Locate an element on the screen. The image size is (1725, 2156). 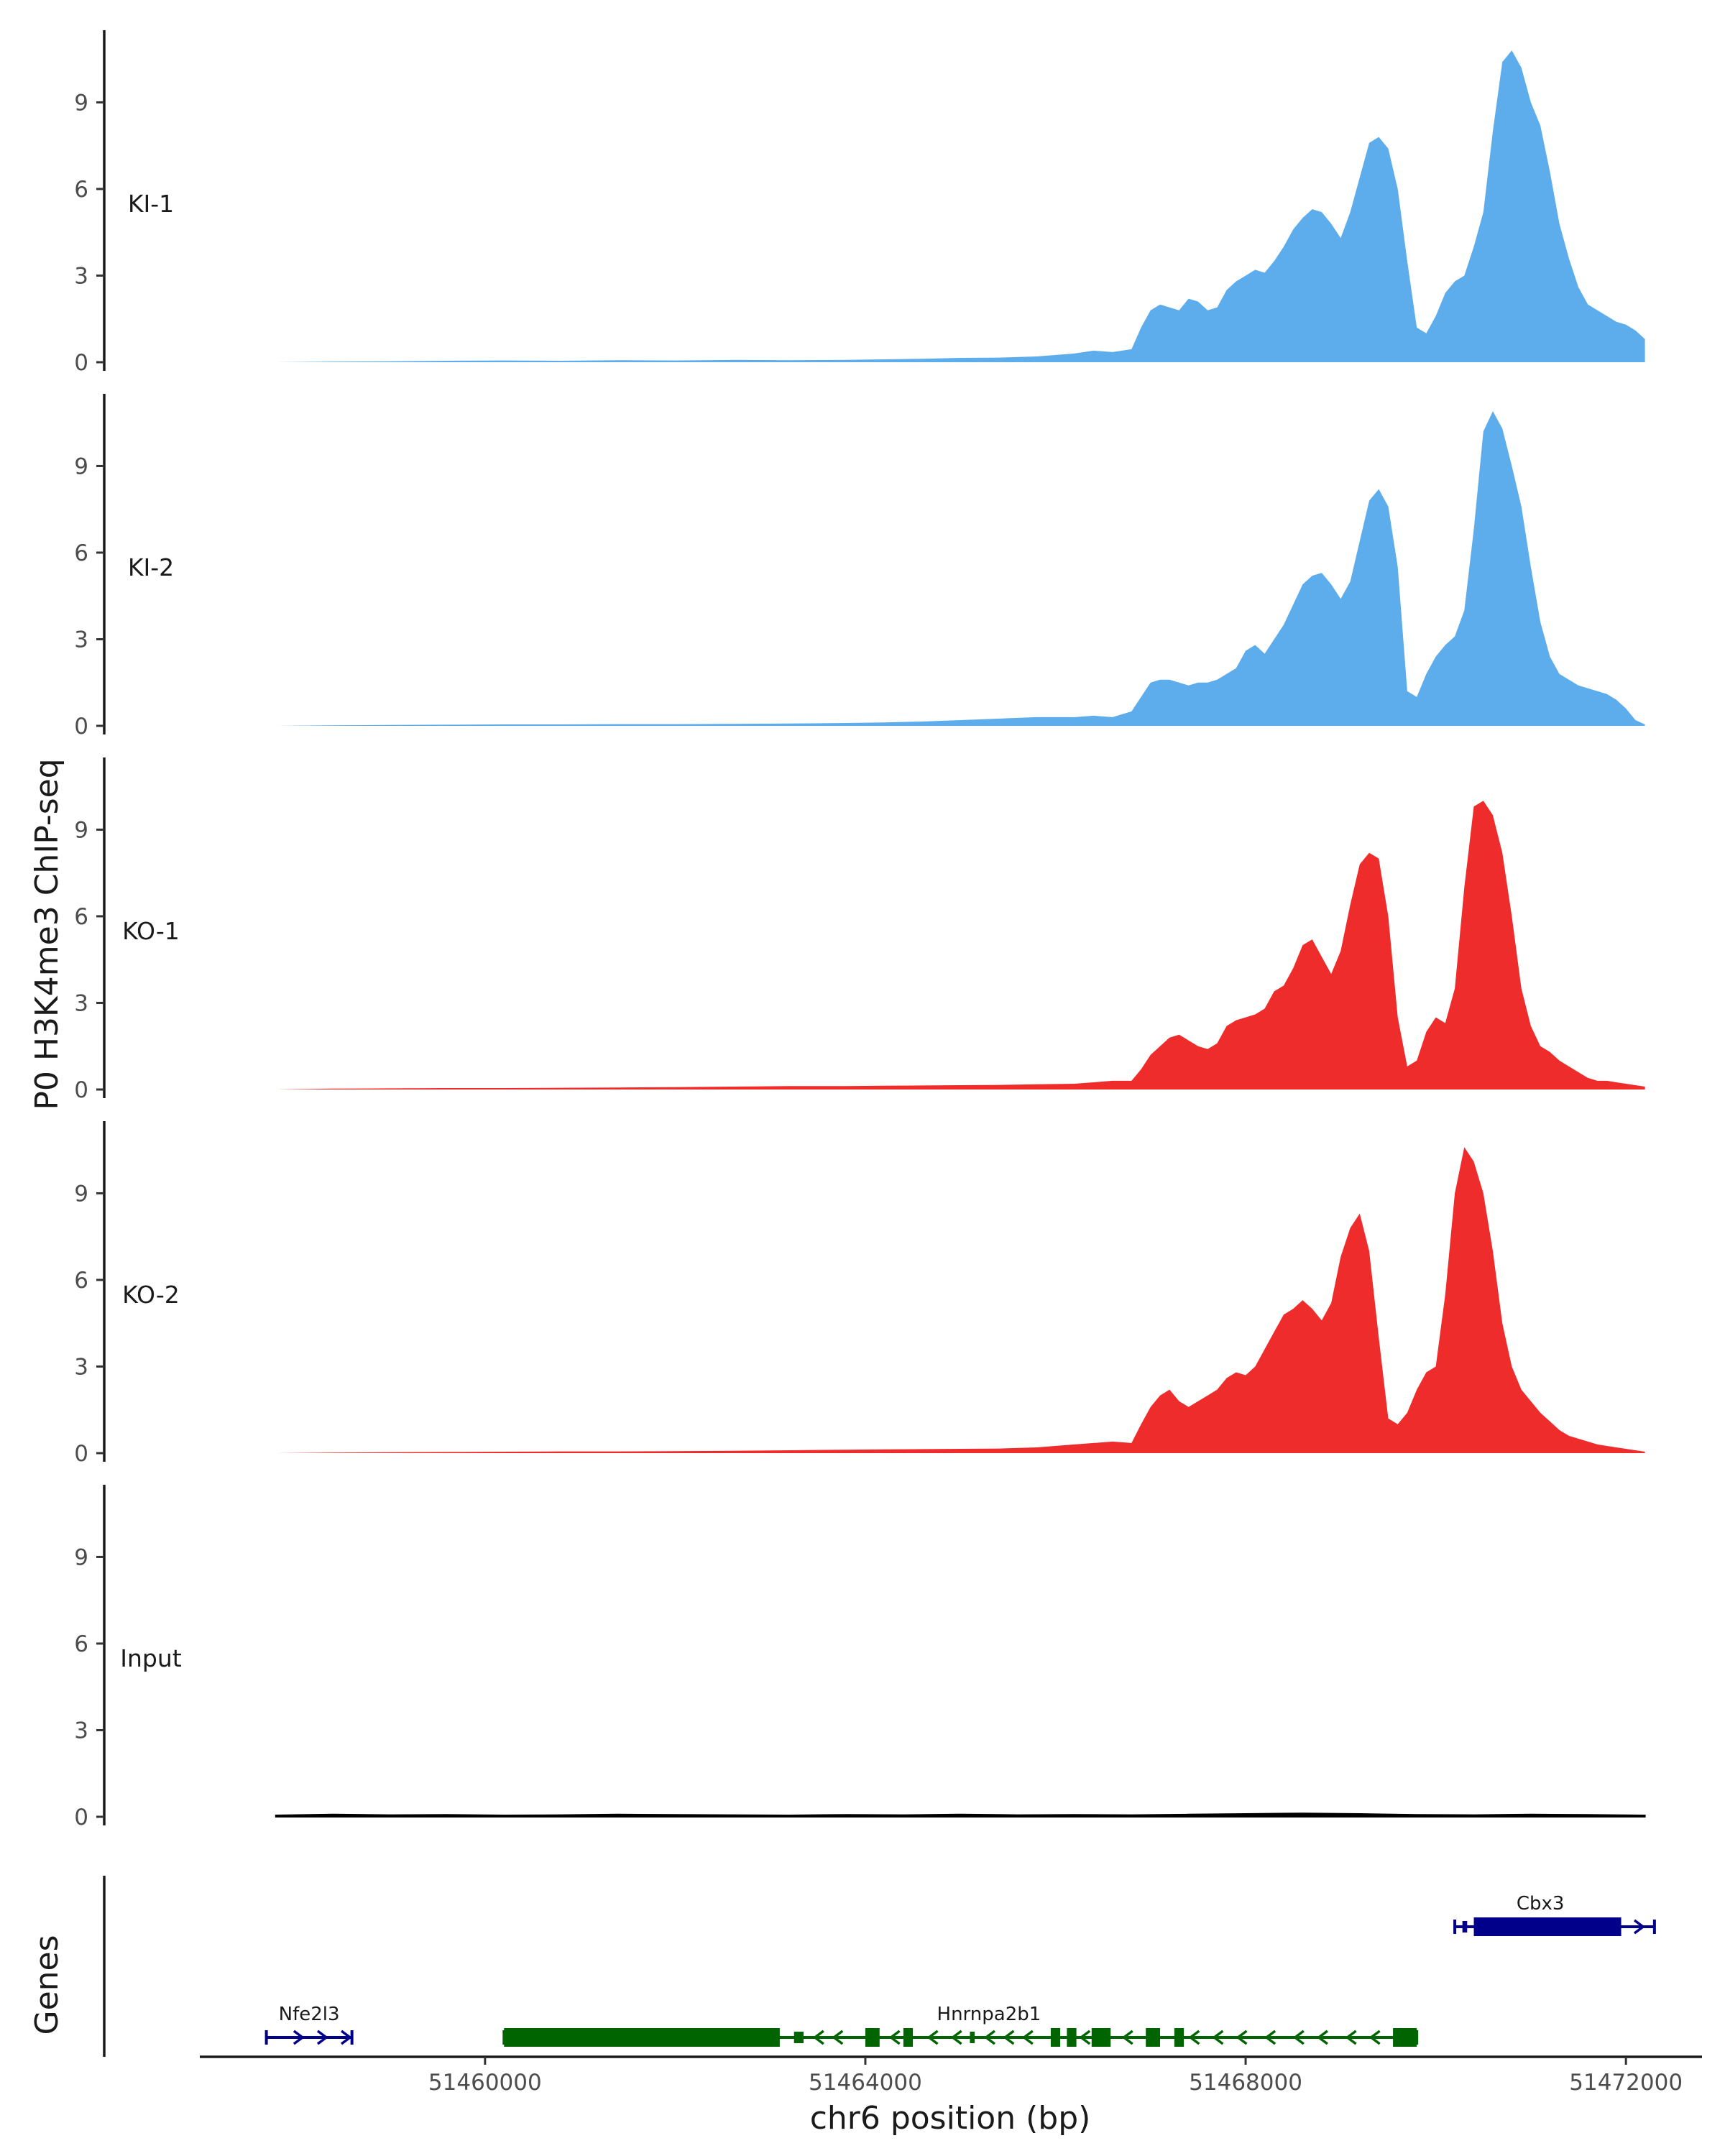
genes-axis-title: Genes is located at coordinates (47, 1985).